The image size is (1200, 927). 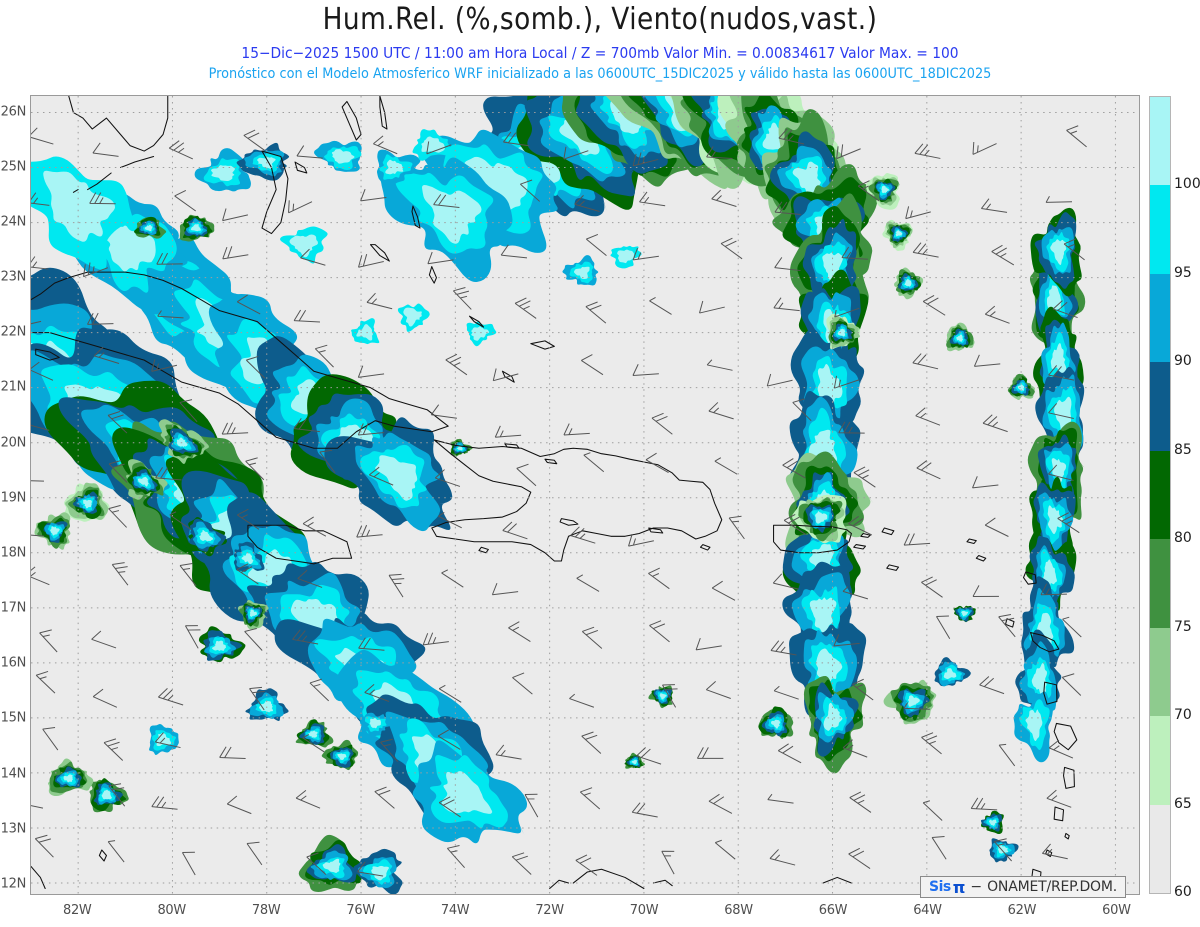 I want to click on shade-band-61w-7-ring7, so click(x=1039, y=679).